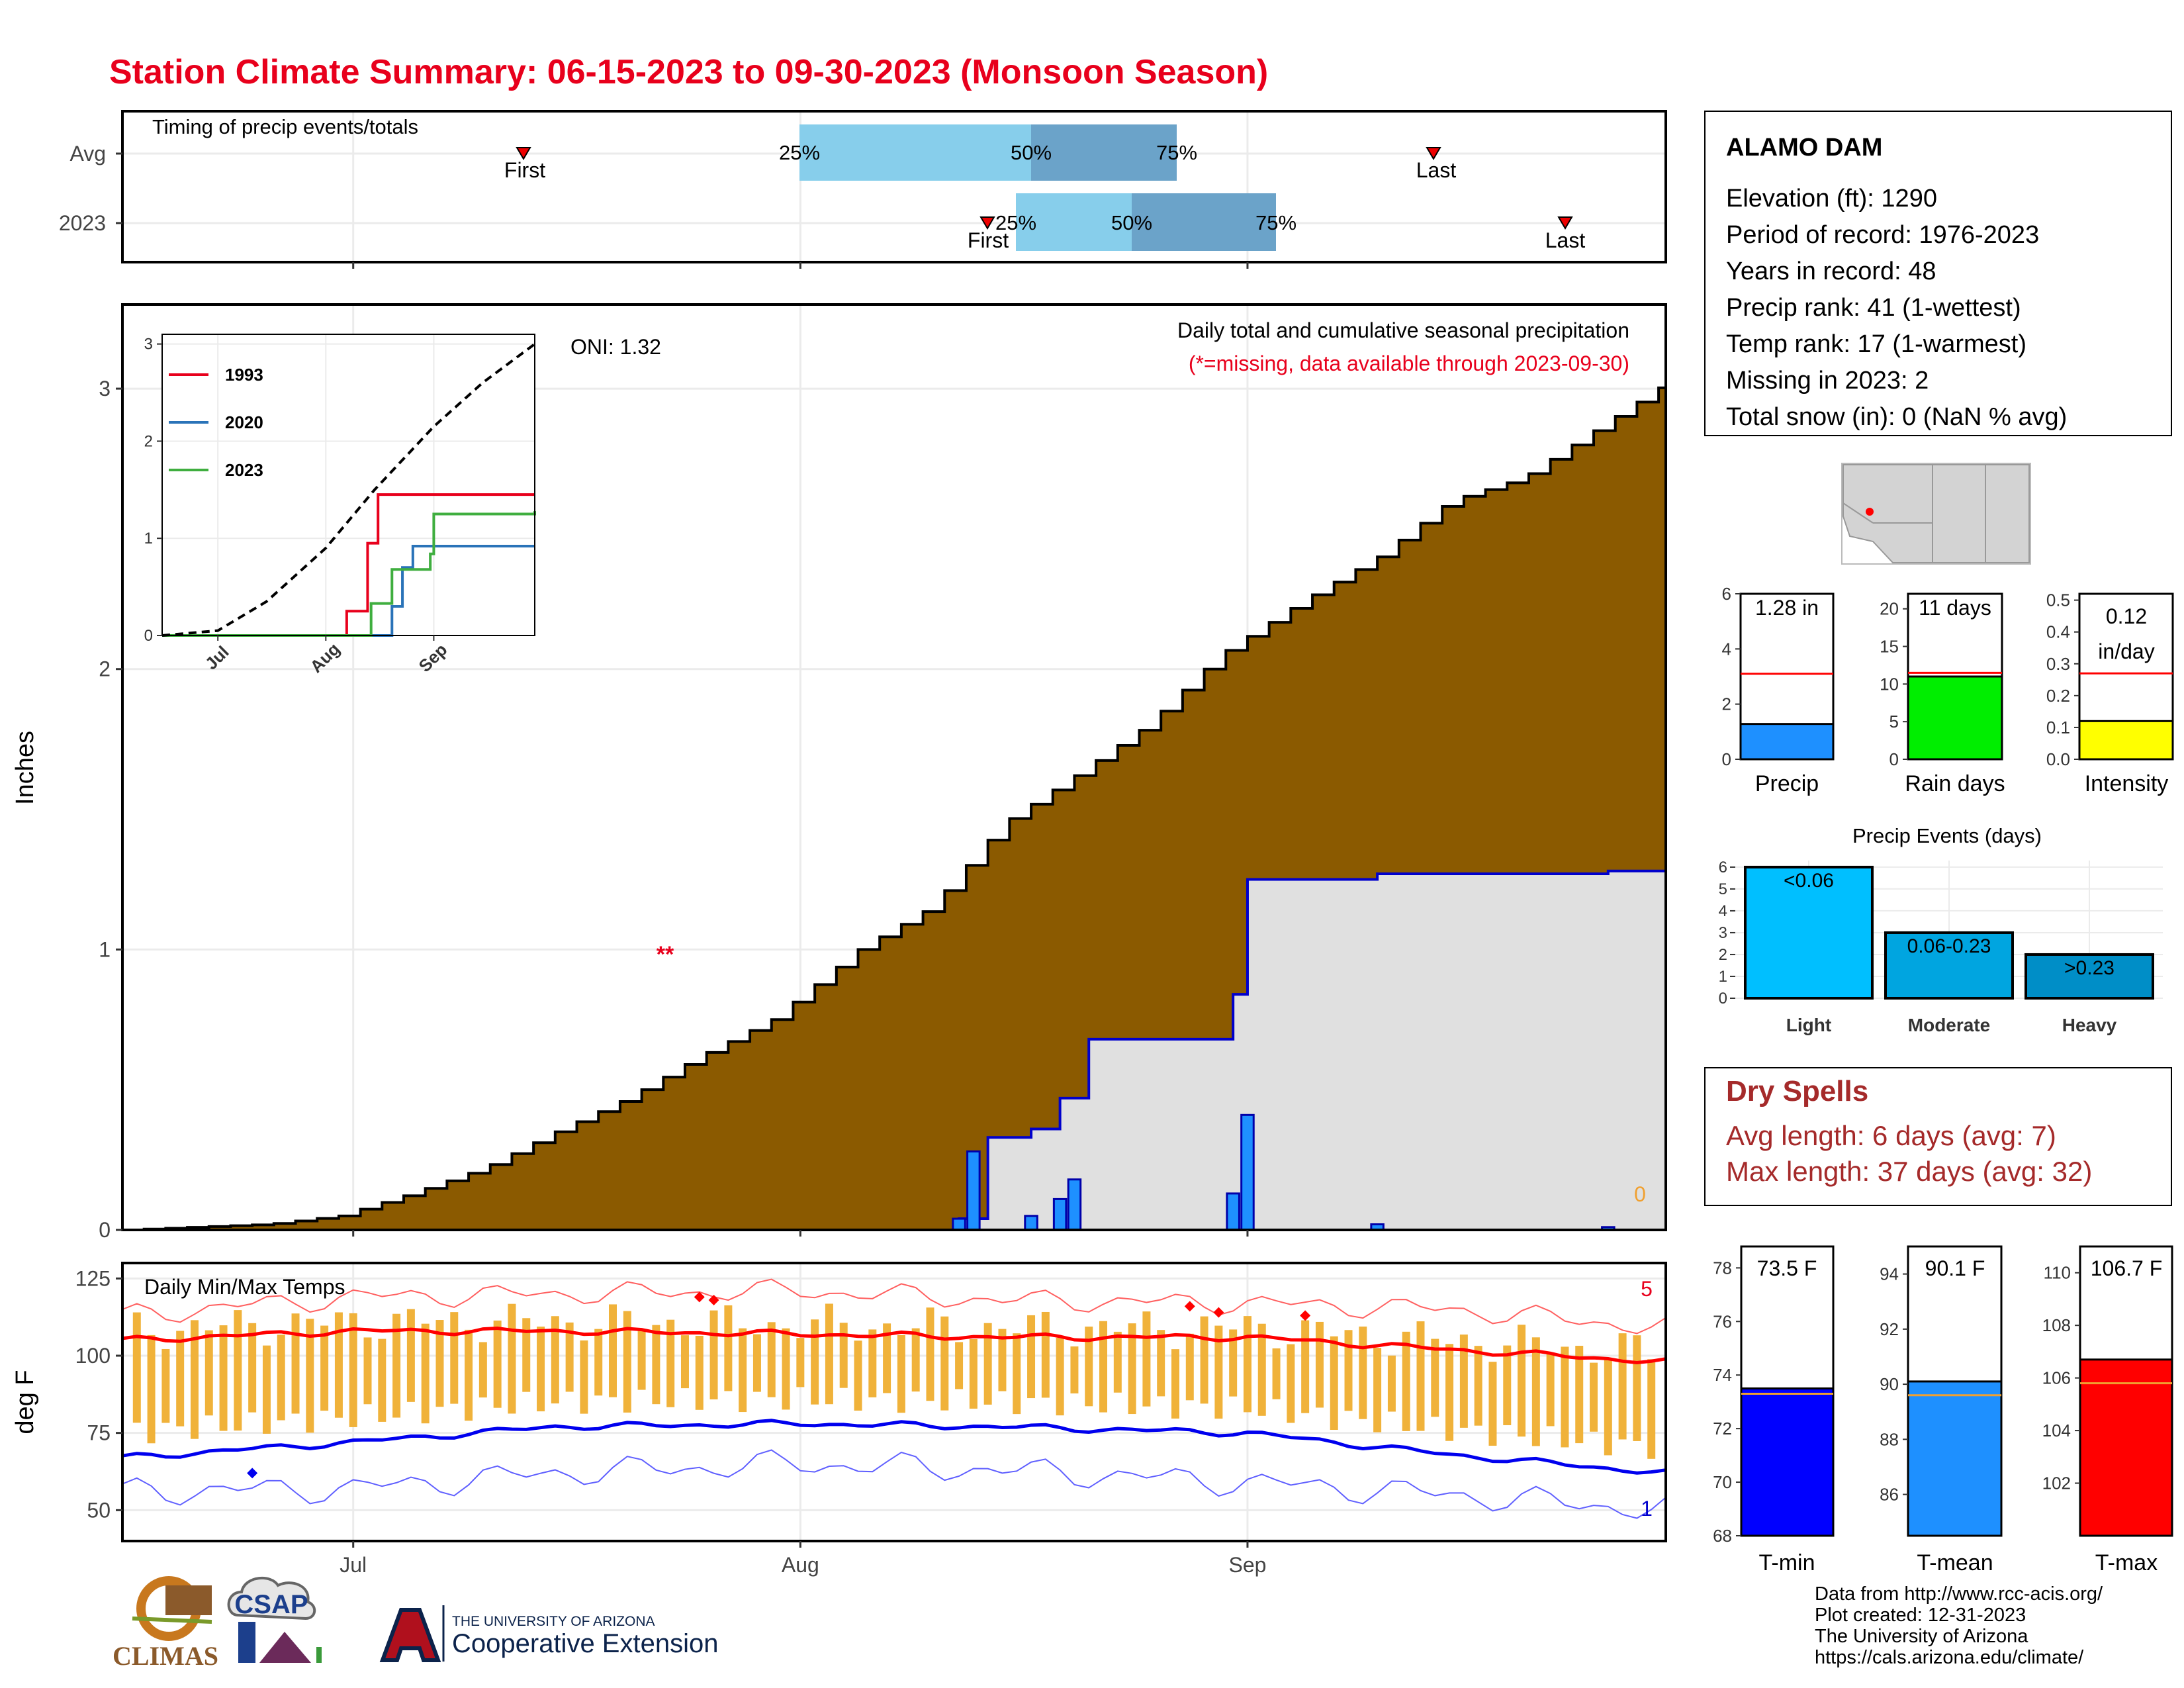  Describe the element at coordinates (348, 484) in the screenshot. I see `inset-frame-bg` at that location.